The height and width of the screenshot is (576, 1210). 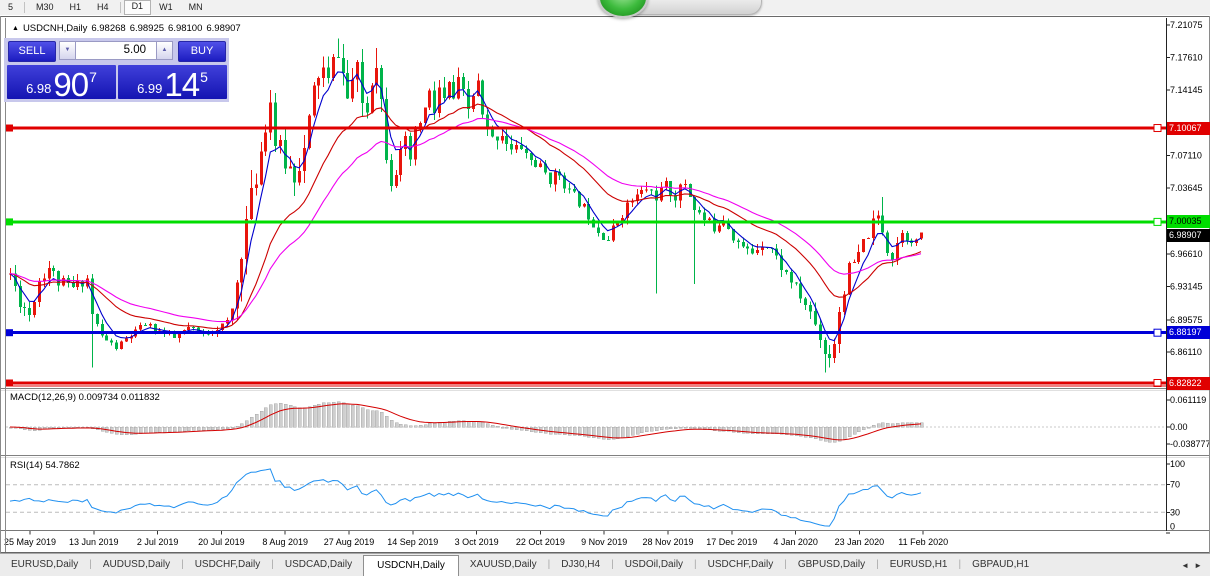 What do you see at coordinates (30, 542) in the screenshot?
I see `x-axis-date-label: 25 May 2019` at bounding box center [30, 542].